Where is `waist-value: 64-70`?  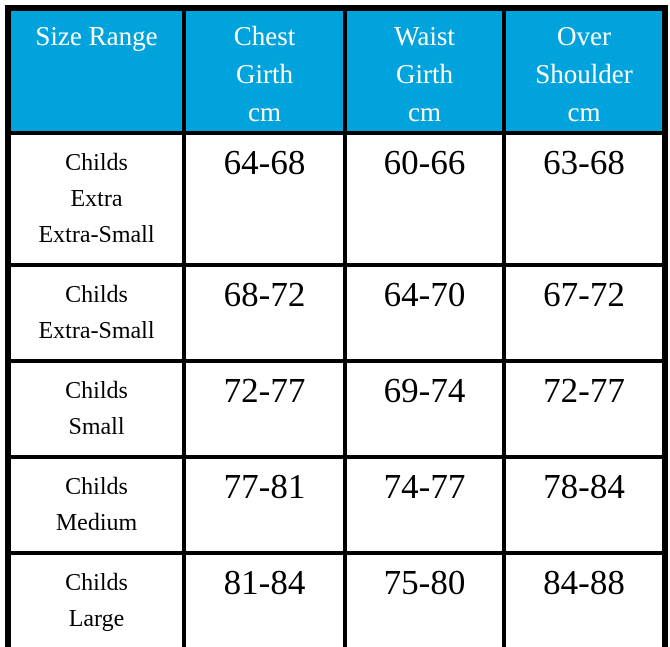
waist-value: 64-70 is located at coordinates (424, 313).